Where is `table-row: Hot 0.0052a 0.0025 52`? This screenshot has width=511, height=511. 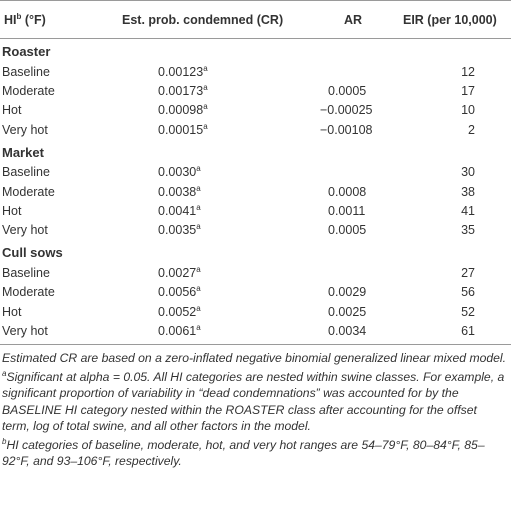 table-row: Hot 0.0052a 0.0025 52 is located at coordinates (255, 311).